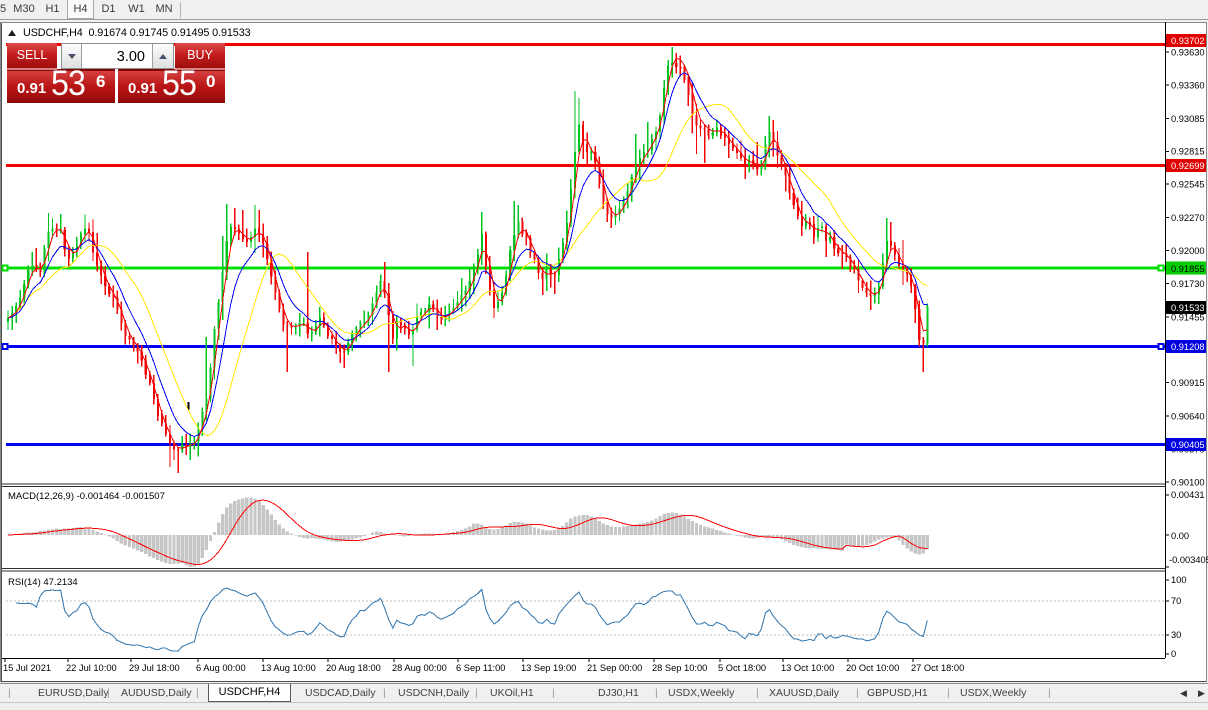 This screenshot has width=1208, height=710. I want to click on svg-text:MACD(12,26,9) -0.001464 -0.001: MACD(12,26,9) -0.001464 -0.001507, so click(86, 496).